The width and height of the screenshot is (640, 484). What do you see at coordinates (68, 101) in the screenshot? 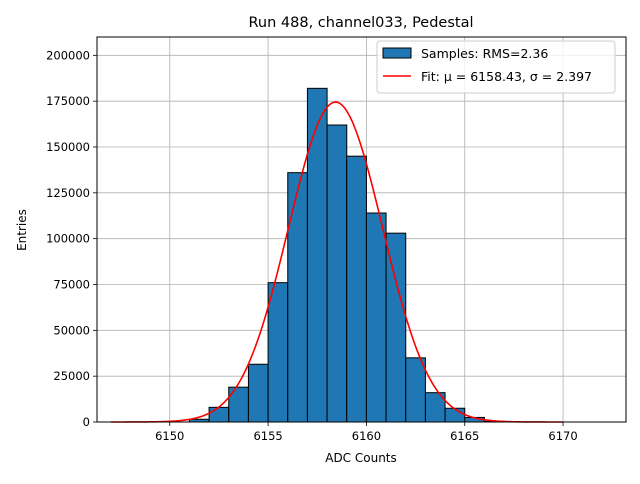
I see `y-tick-label: 175000` at bounding box center [68, 101].